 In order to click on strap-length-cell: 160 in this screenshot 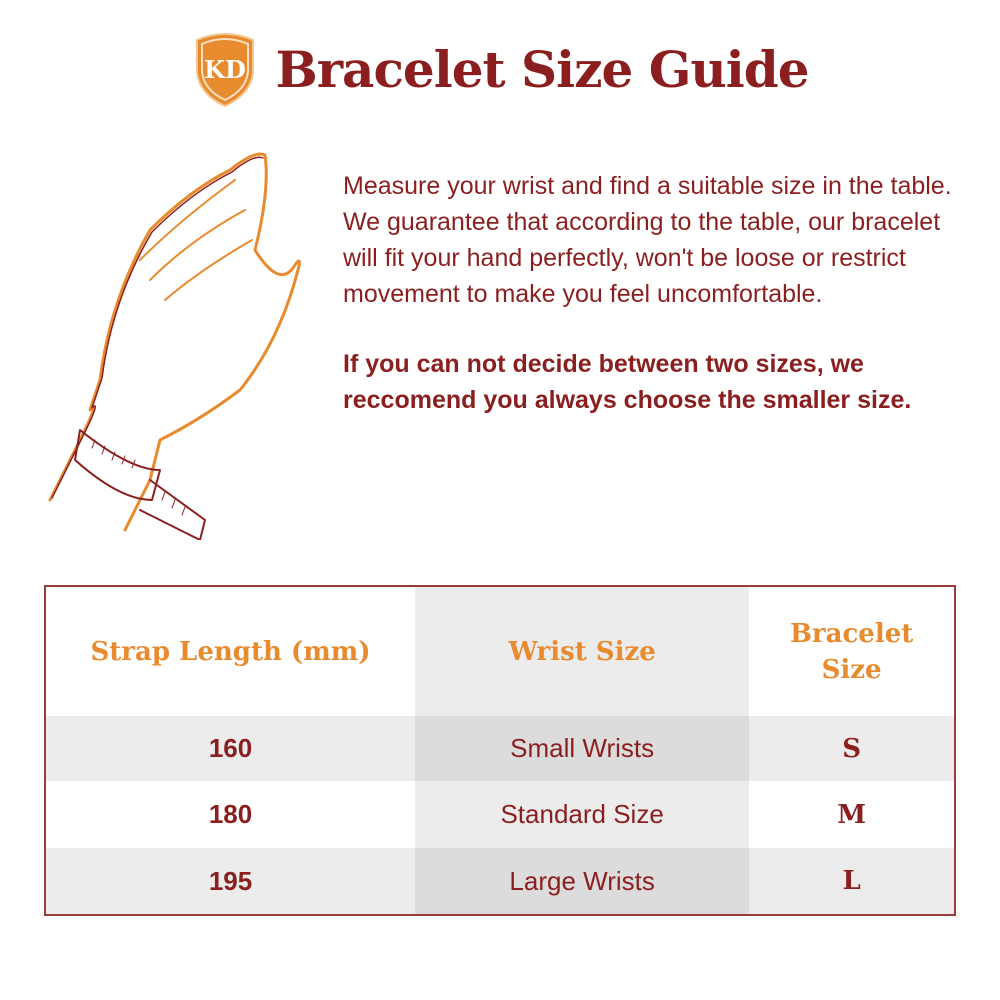, I will do `click(230, 748)`.